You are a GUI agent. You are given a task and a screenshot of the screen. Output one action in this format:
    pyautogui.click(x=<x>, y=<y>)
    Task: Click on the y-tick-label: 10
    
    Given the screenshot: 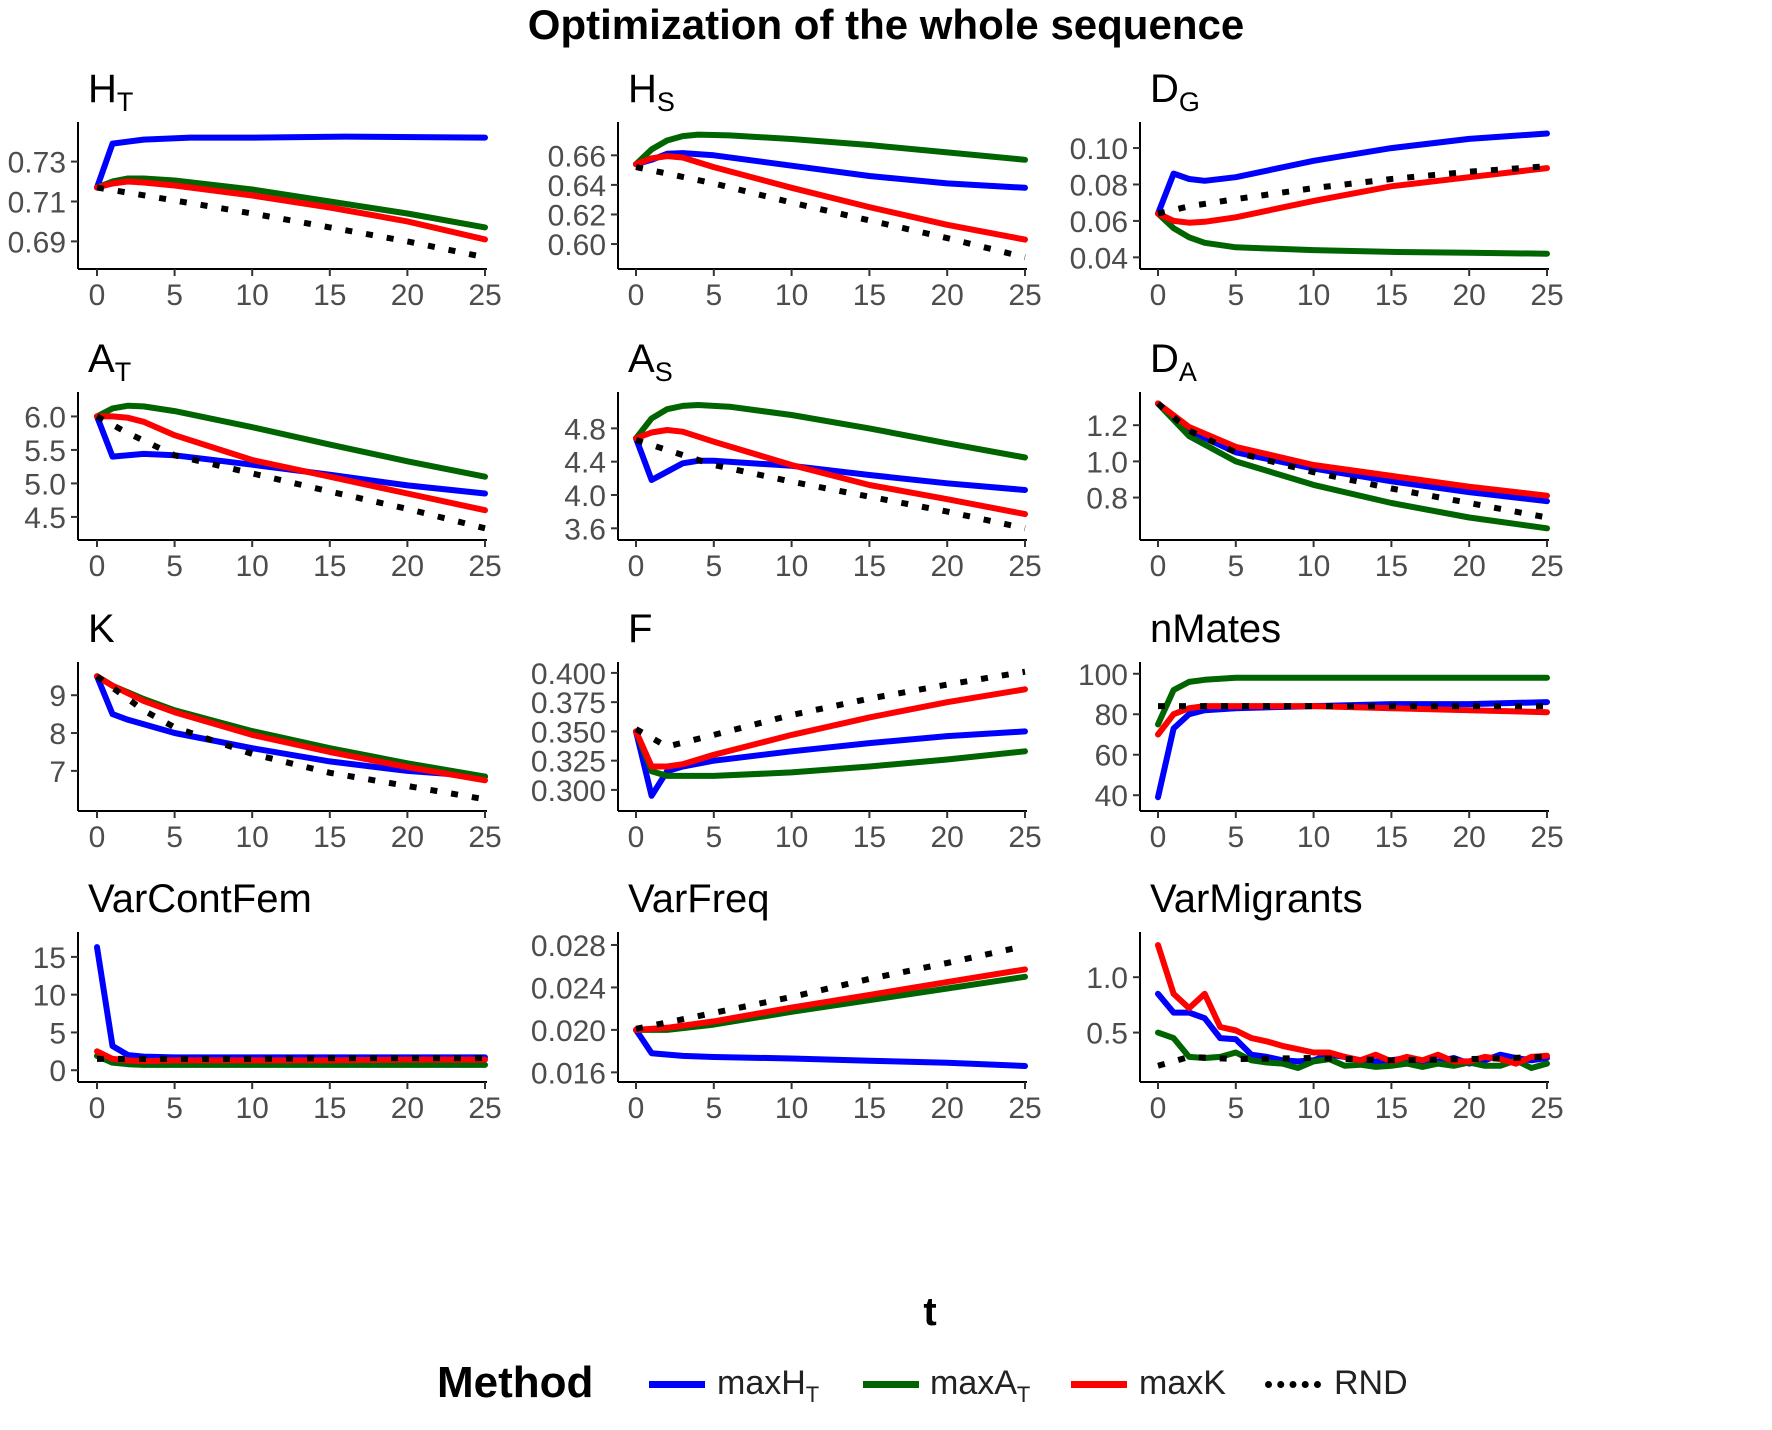 What is the action you would take?
    pyautogui.click(x=49, y=996)
    